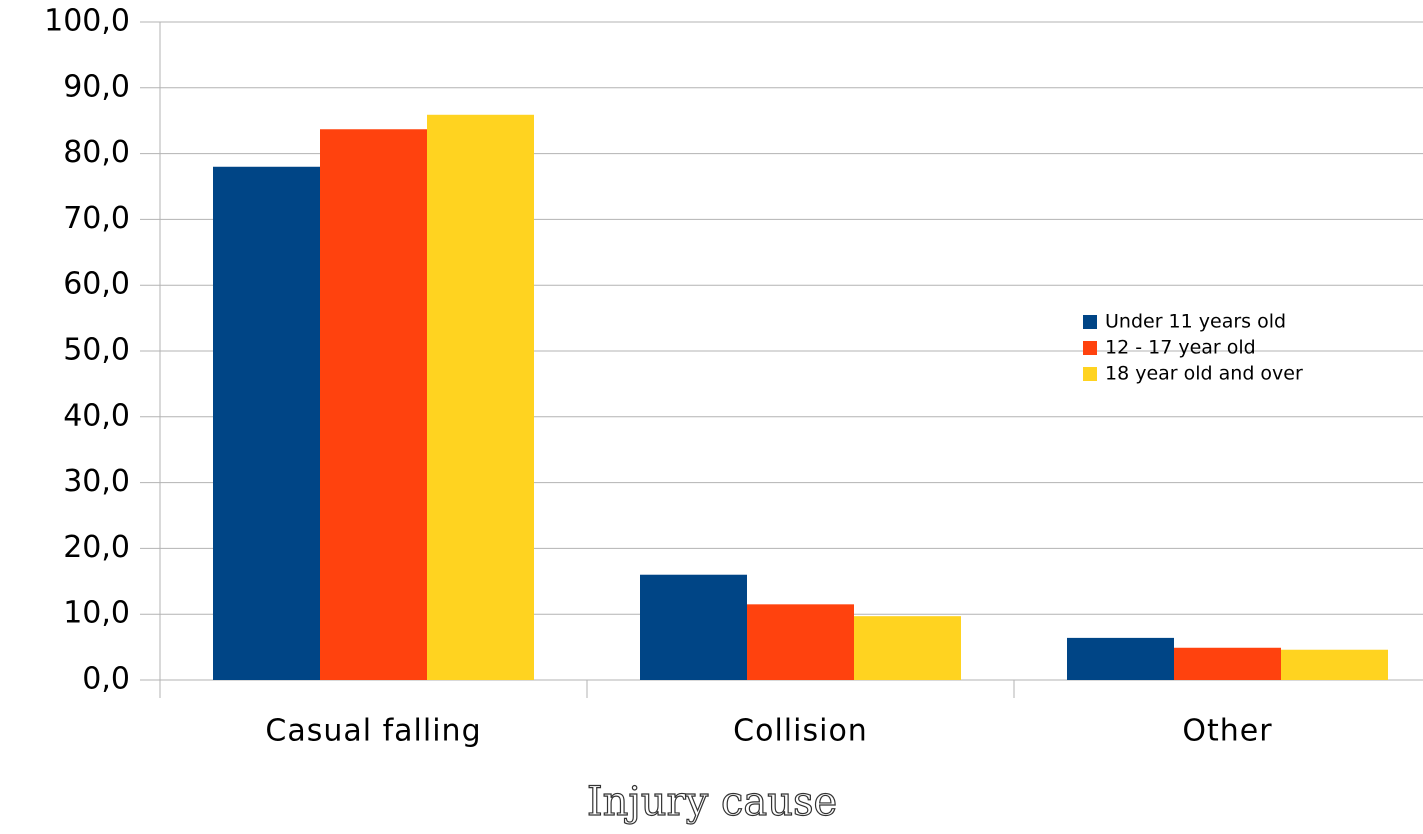 The width and height of the screenshot is (1423, 834). What do you see at coordinates (96, 218) in the screenshot?
I see `y-tick-label: 70,0` at bounding box center [96, 218].